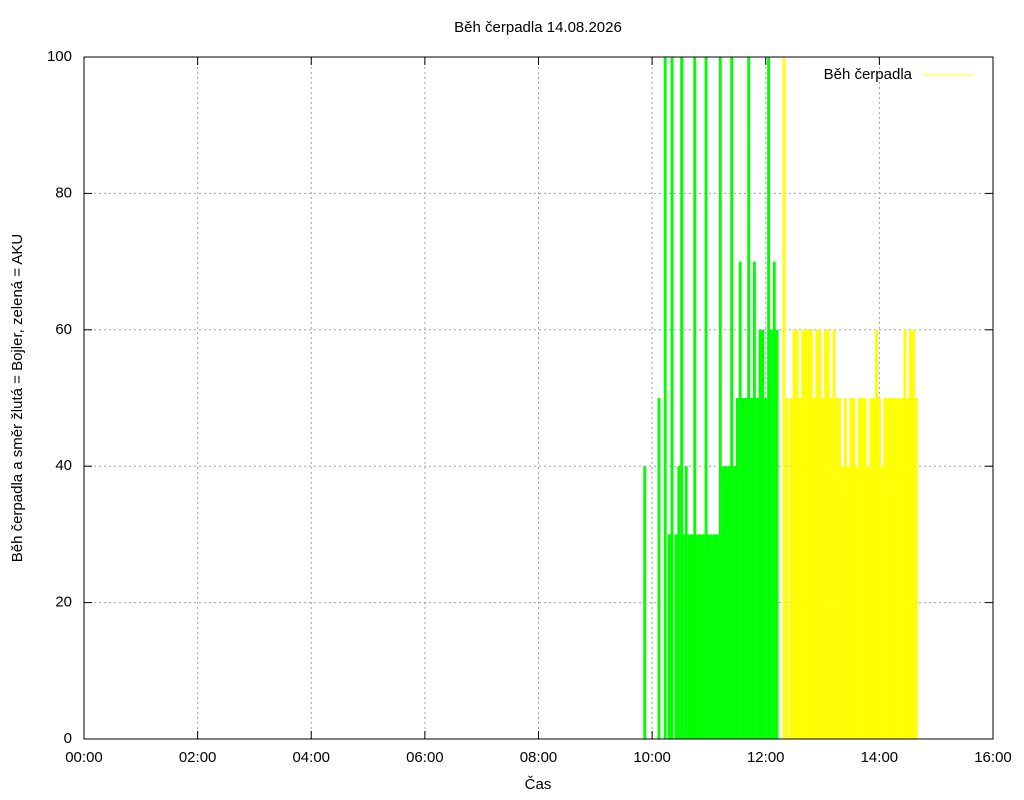 The image size is (1024, 800). I want to click on x-tick-label: 16:00, so click(993, 757).